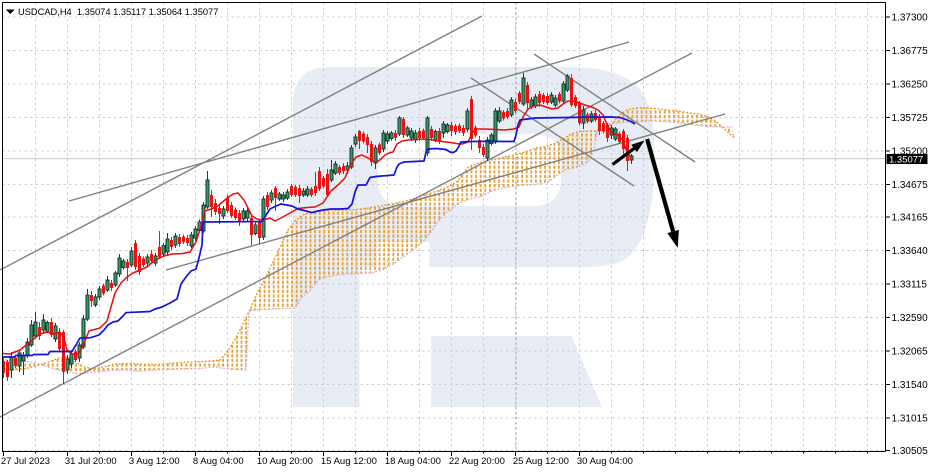 This screenshot has width=931, height=472. Describe the element at coordinates (910, 217) in the screenshot. I see `svg-text: 1.34165` at that location.